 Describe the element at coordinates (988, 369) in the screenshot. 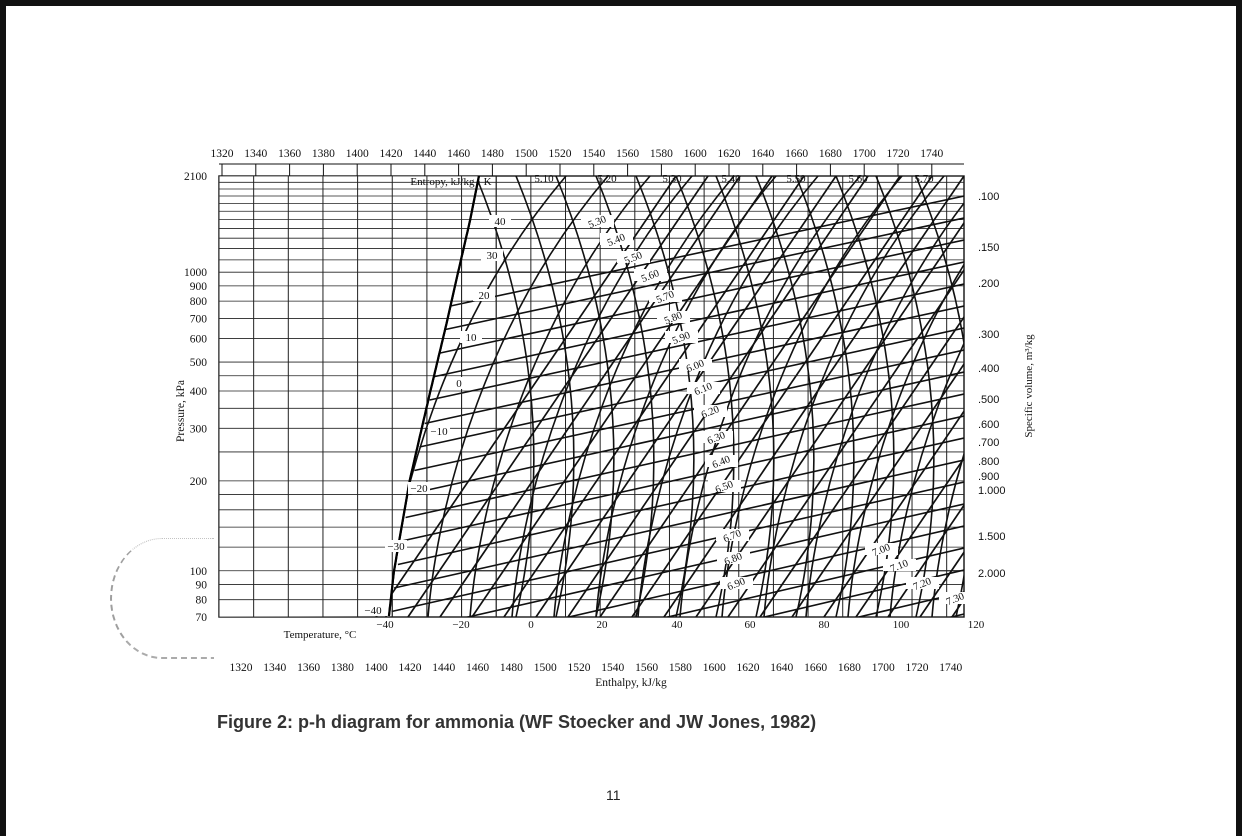

I see `specific-volume-label: .400` at that location.